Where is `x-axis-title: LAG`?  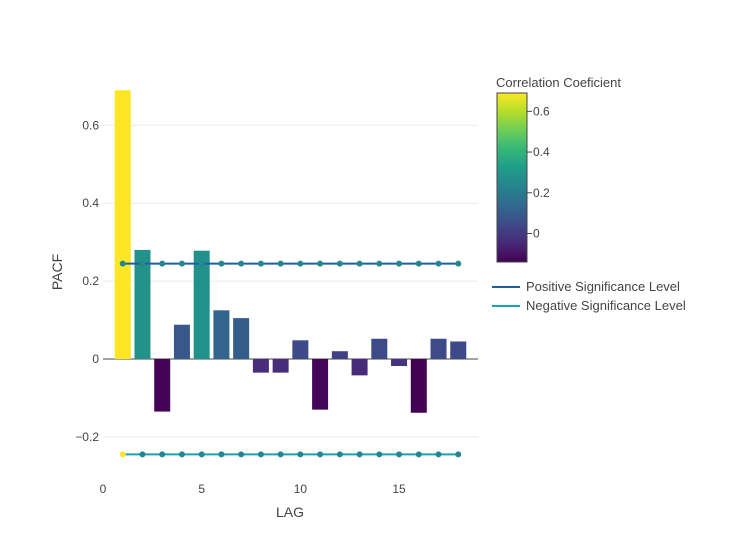 x-axis-title: LAG is located at coordinates (290, 512).